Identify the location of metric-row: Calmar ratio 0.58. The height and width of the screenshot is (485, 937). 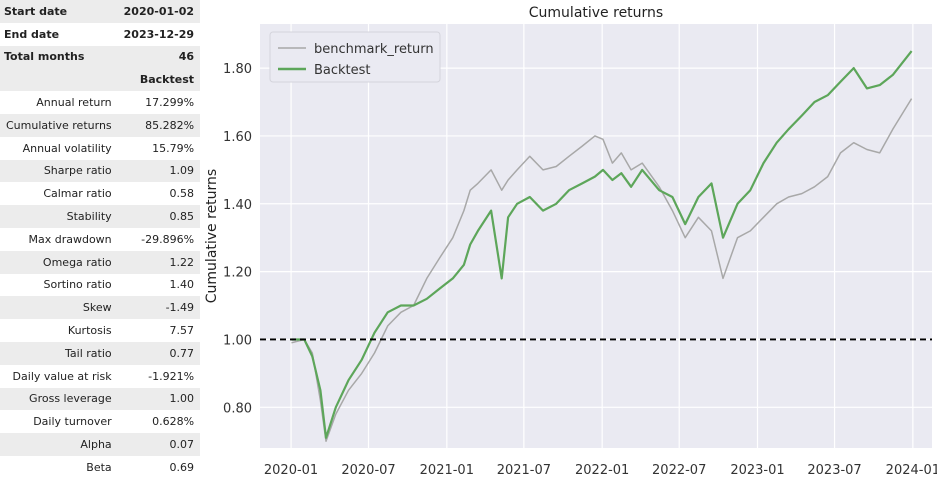
(100, 193).